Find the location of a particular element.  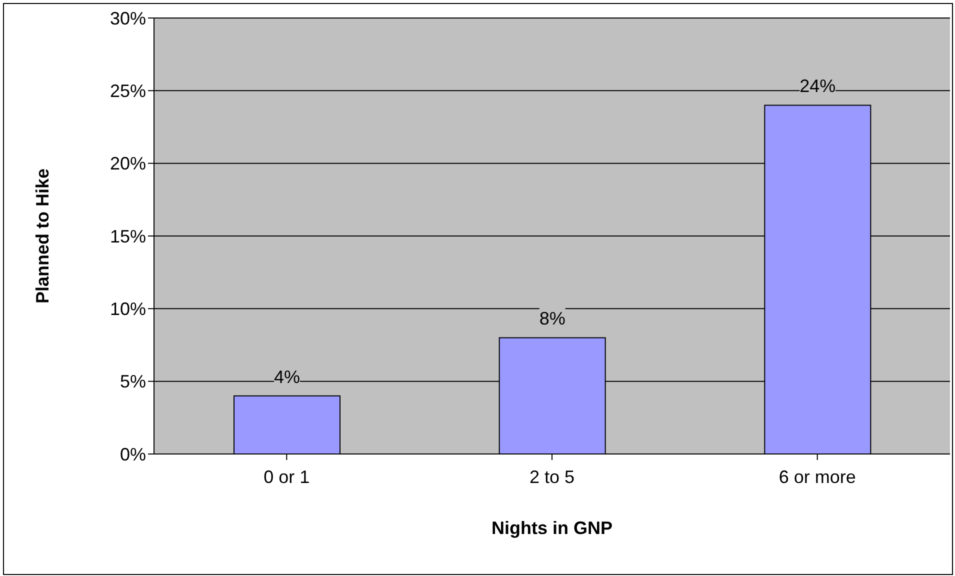

y-tick-label: 15% is located at coordinates (128, 236).